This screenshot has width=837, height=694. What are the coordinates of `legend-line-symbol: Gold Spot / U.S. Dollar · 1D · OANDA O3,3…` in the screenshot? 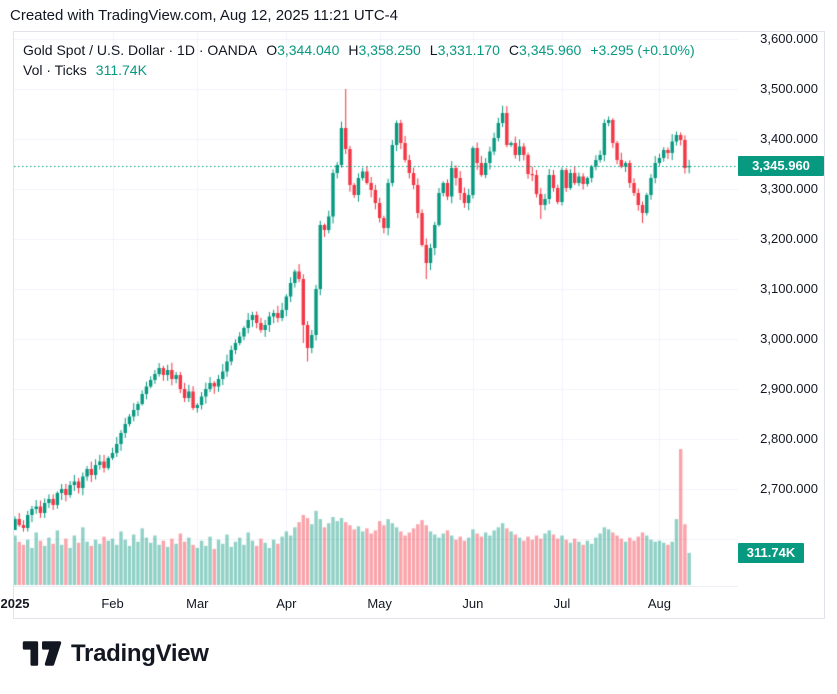 It's located at (359, 50).